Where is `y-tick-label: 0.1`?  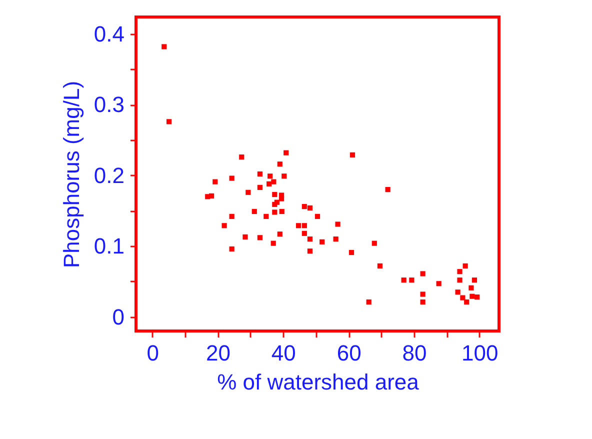 y-tick-label: 0.1 is located at coordinates (109, 246).